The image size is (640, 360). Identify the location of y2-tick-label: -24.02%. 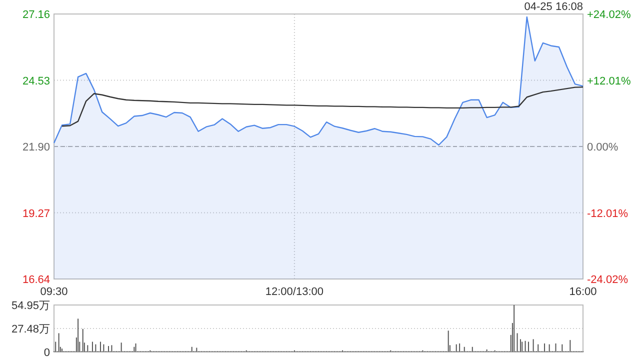
(607, 280).